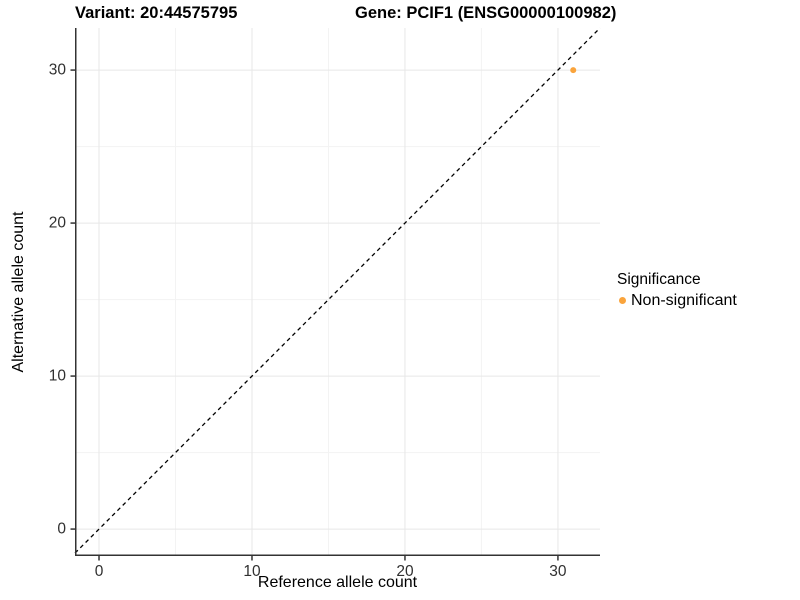 The height and width of the screenshot is (600, 800). I want to click on x-tick-label: 0, so click(99, 571).